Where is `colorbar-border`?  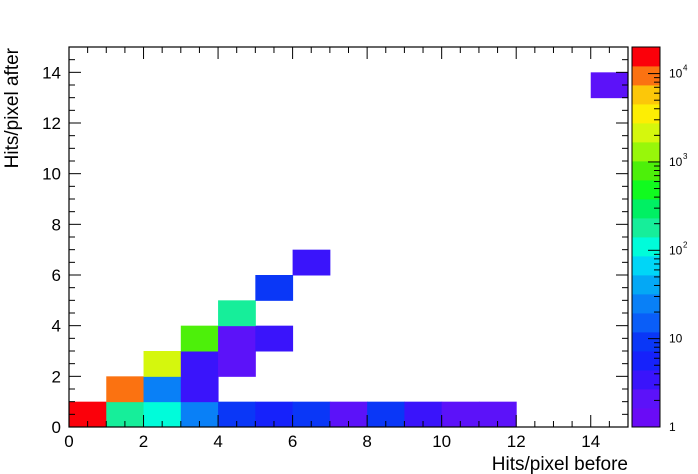
colorbar-border is located at coordinates (646, 237).